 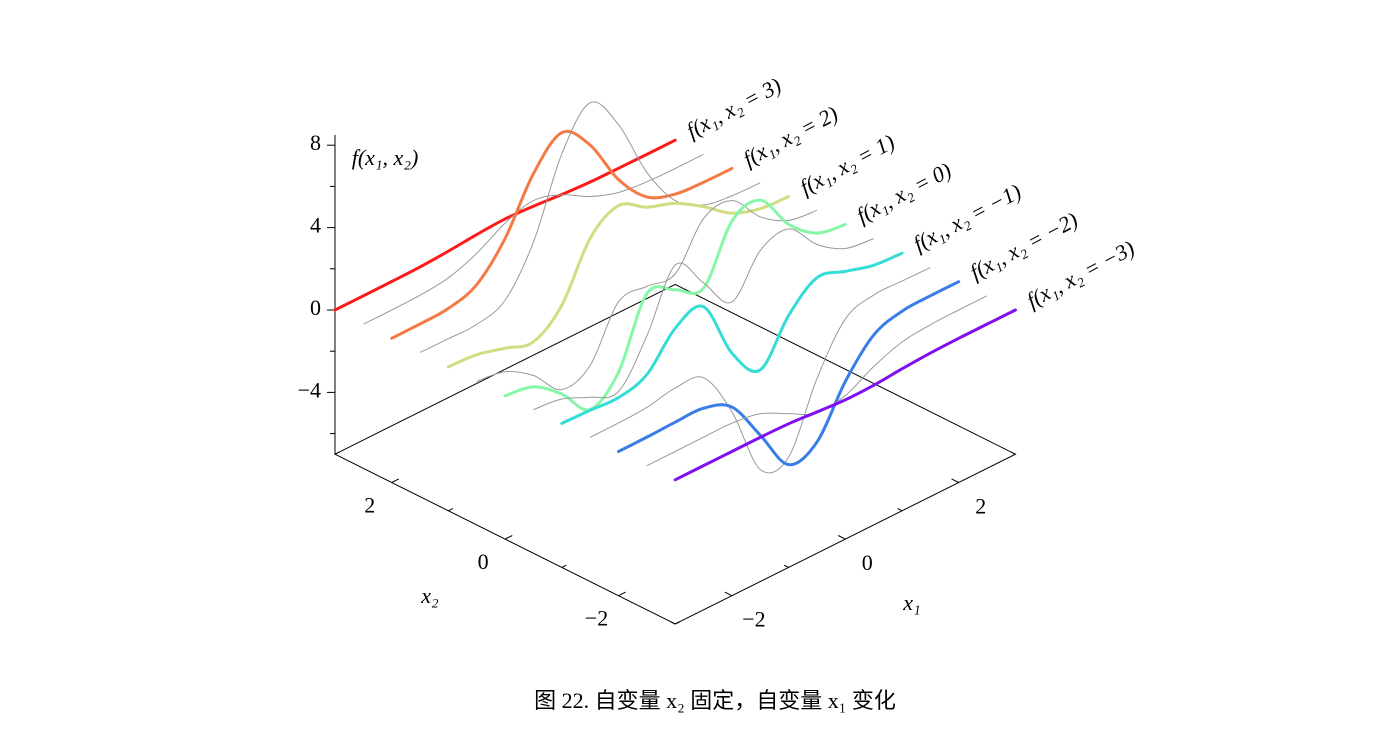 I want to click on z-tick-label: 8, so click(x=315, y=142).